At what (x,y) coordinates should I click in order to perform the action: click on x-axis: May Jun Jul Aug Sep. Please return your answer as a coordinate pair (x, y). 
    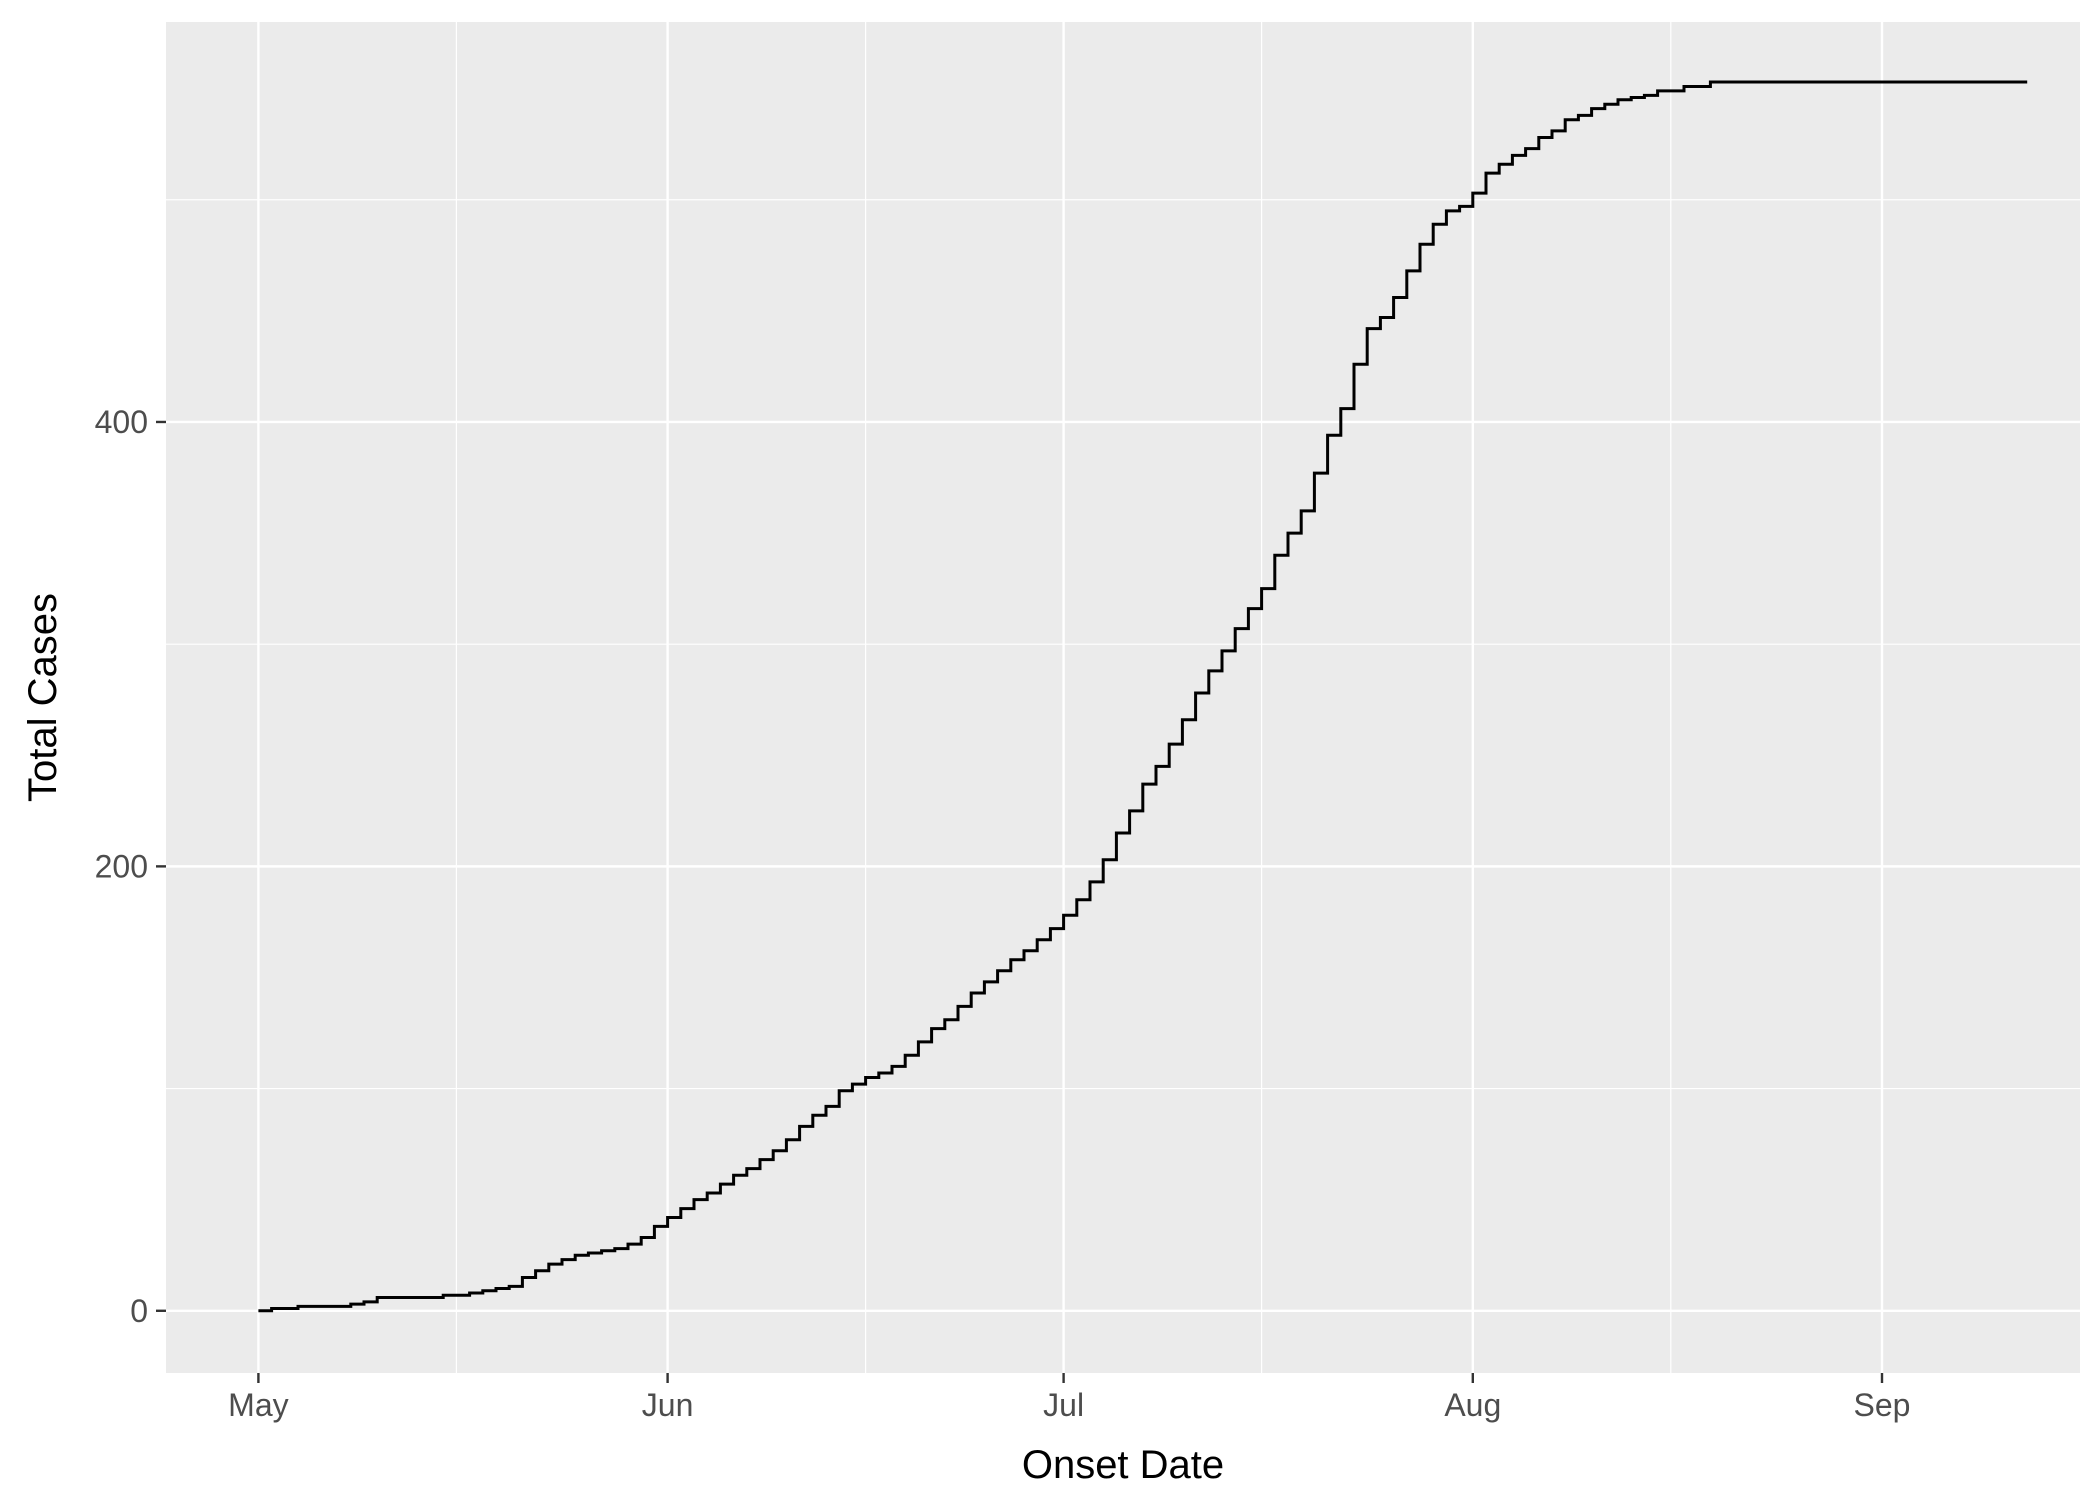
    Looking at the image, I should click on (1069, 1398).